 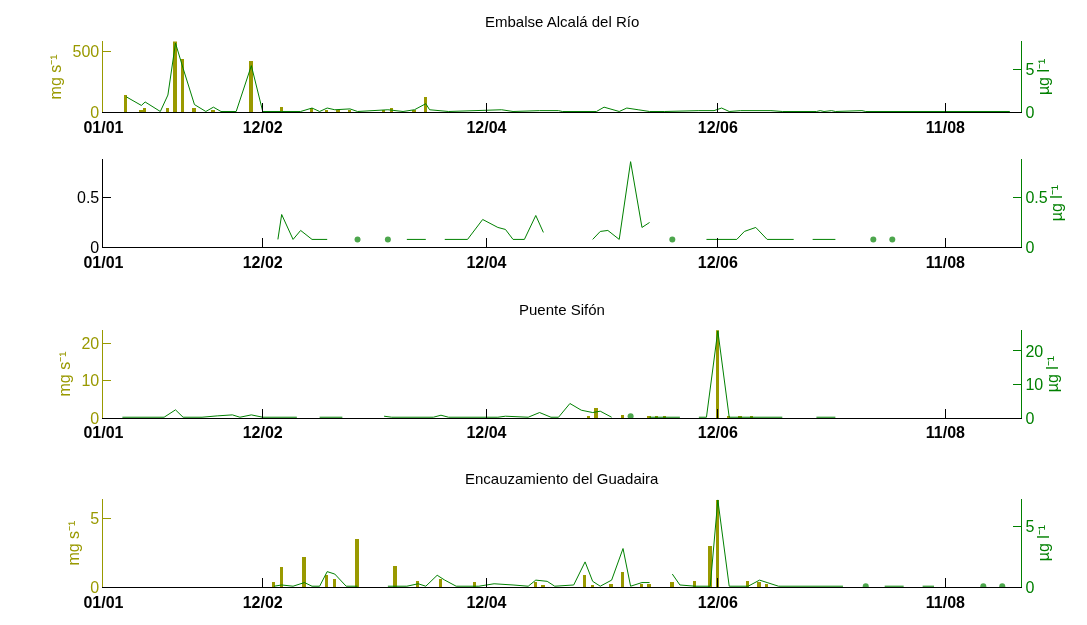 What do you see at coordinates (562, 309) in the screenshot?
I see `chart-title: Puente Sifón` at bounding box center [562, 309].